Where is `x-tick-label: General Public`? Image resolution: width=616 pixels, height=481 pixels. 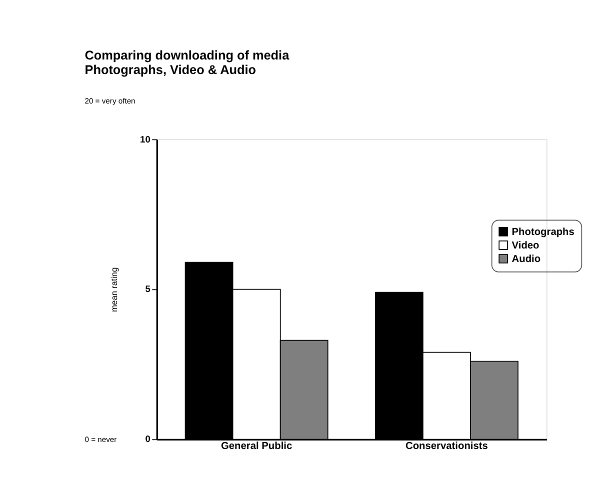 x-tick-label: General Public is located at coordinates (256, 446).